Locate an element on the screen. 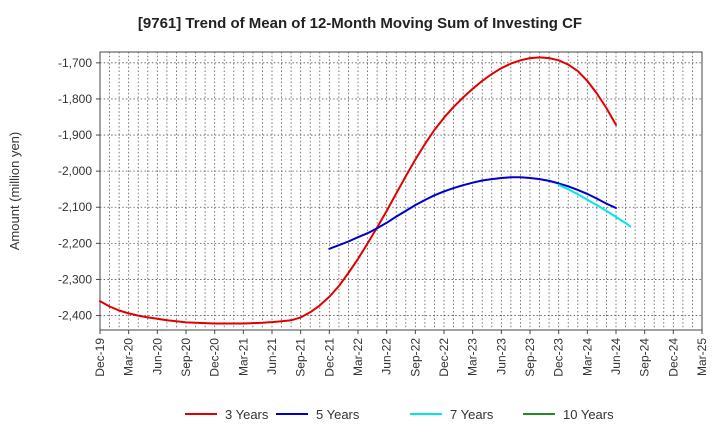 Image resolution: width=720 pixels, height=440 pixels. y-tick-label: -2,300 is located at coordinates (75, 279).